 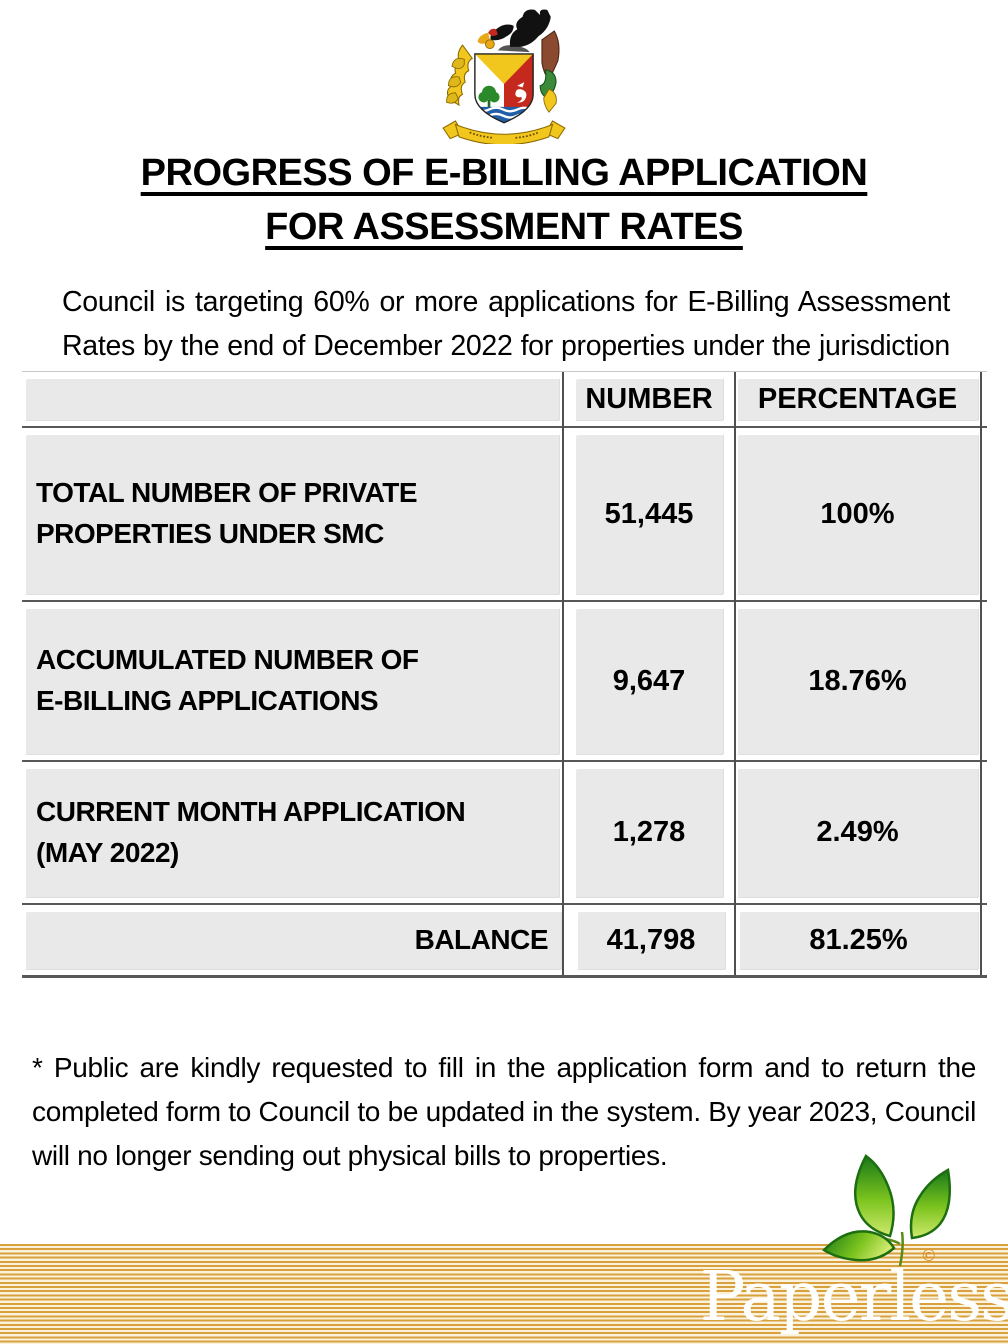 I want to click on row-percentage: 100%, so click(x=857, y=514).